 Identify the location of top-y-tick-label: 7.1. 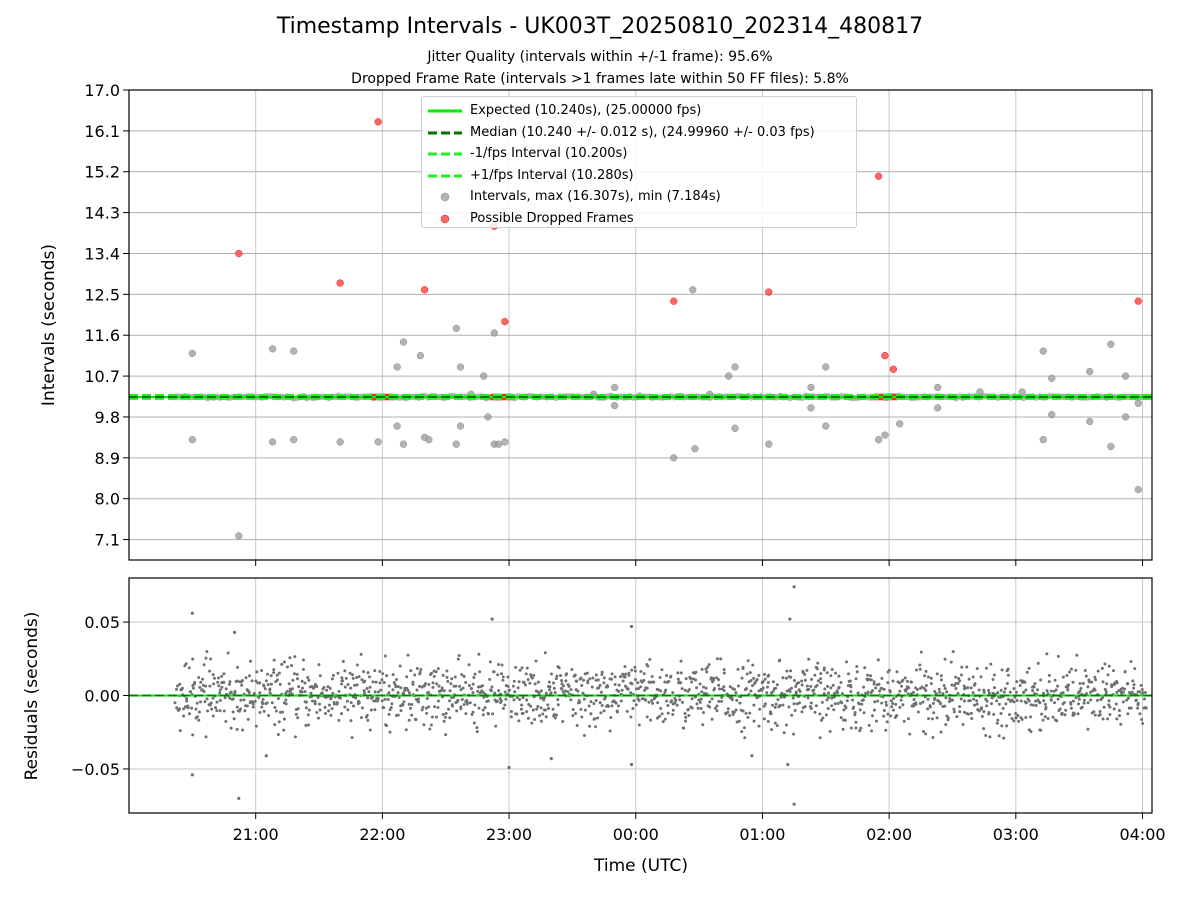
(107, 540).